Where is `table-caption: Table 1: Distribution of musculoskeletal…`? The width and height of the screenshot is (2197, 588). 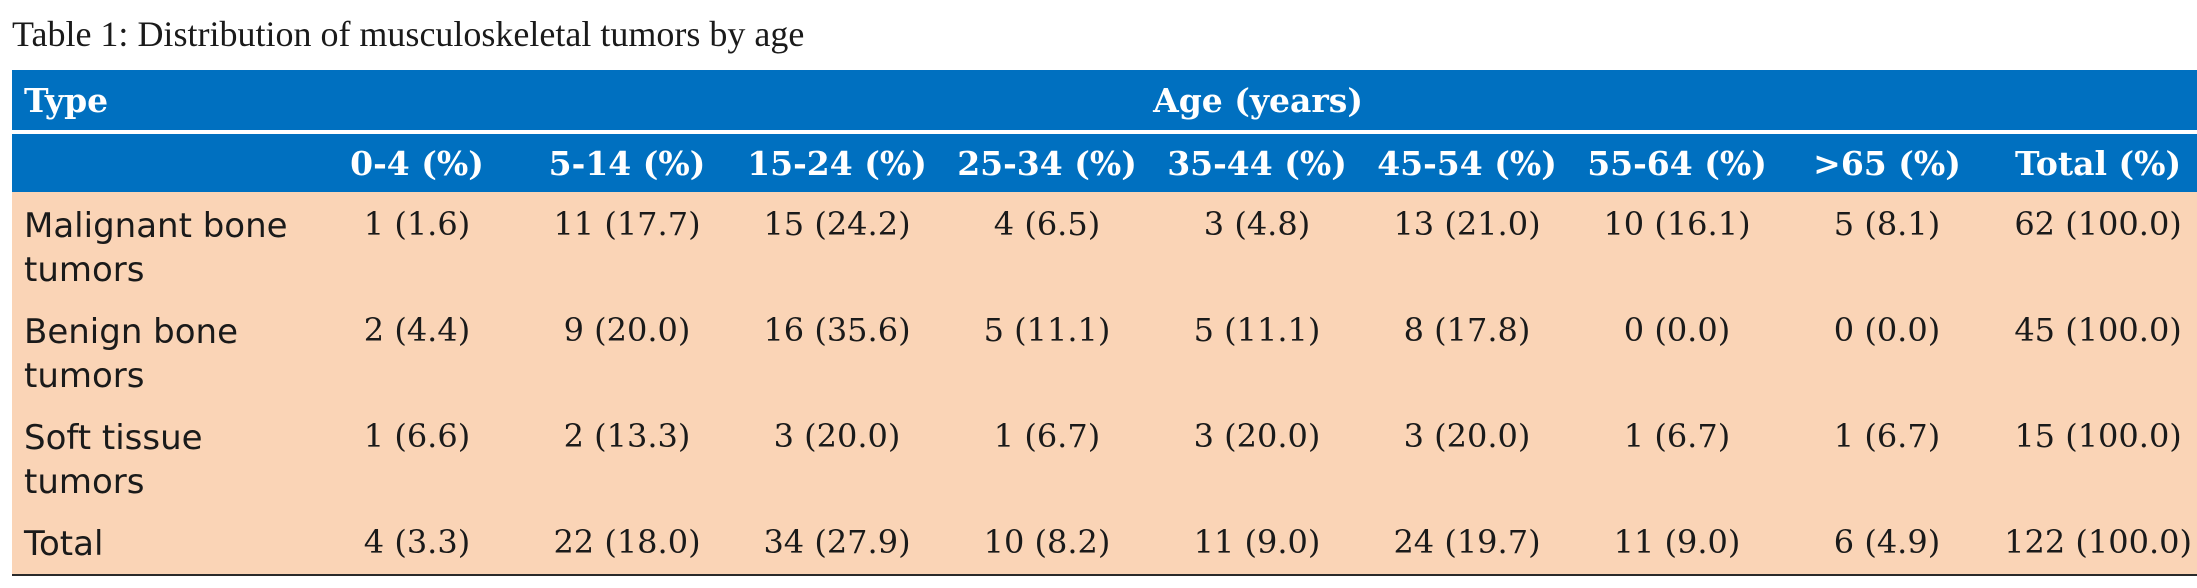 table-caption: Table 1: Distribution of musculoskeletal… is located at coordinates (408, 34).